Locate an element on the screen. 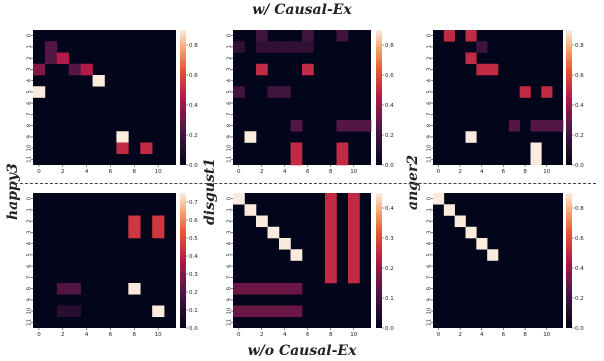 This screenshot has width=604, height=361. bottom-title: w/o Causal-Ex is located at coordinates (302, 351).